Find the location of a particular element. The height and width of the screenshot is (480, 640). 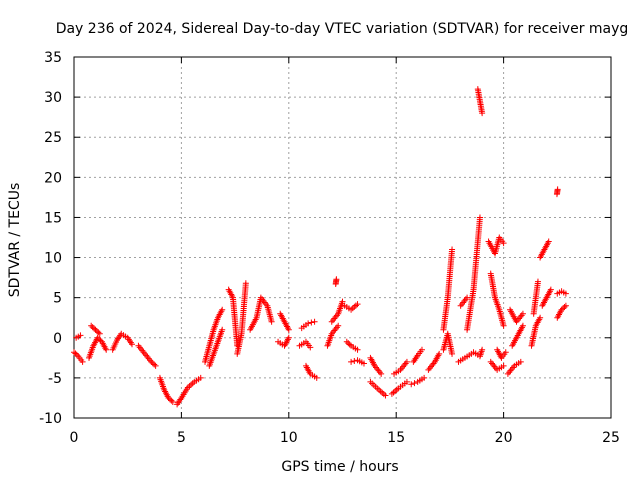

y-tick-label: 35 is located at coordinates (53, 58).